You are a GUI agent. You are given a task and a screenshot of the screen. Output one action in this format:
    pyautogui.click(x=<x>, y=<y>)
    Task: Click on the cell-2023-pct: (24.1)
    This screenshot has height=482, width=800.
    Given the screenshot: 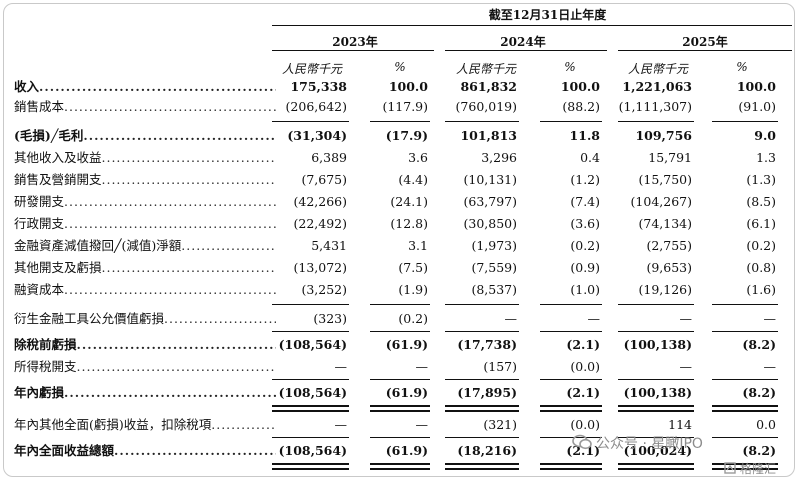 What is the action you would take?
    pyautogui.click(x=409, y=201)
    